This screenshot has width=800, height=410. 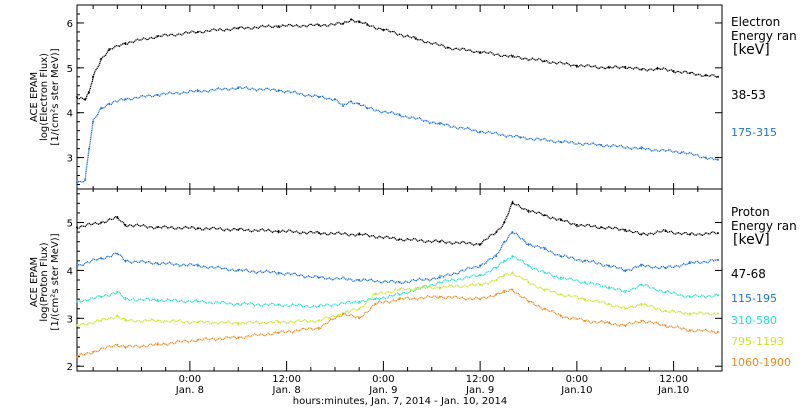 What do you see at coordinates (34, 282) in the screenshot?
I see `proton-ylabel-line-1: ACE EPAM` at bounding box center [34, 282].